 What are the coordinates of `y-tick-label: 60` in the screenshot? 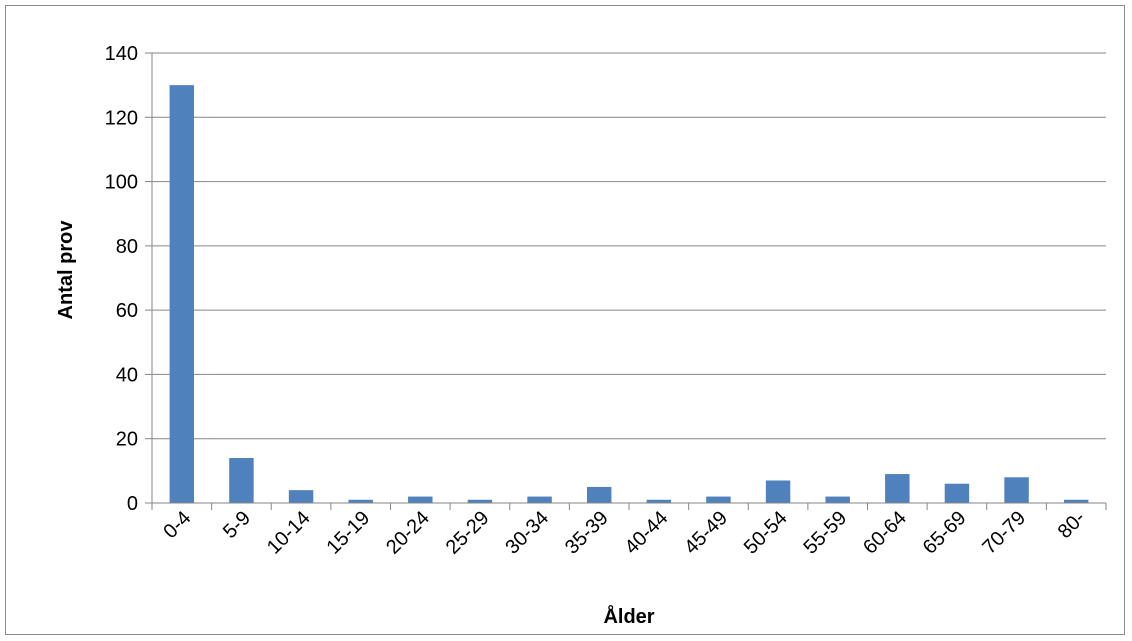 It's located at (127, 311).